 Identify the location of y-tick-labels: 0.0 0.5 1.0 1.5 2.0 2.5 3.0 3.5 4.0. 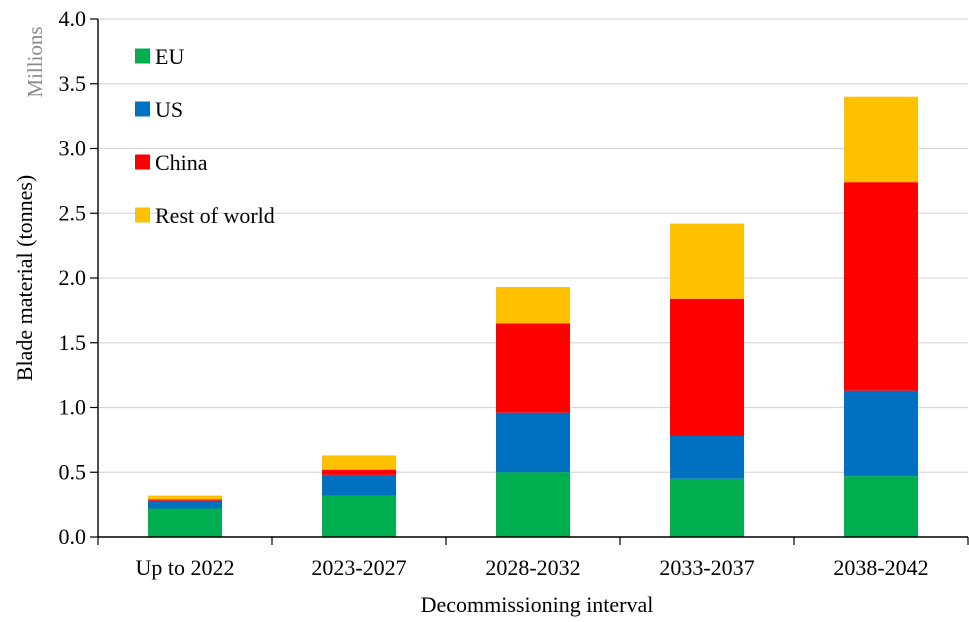
(73, 277).